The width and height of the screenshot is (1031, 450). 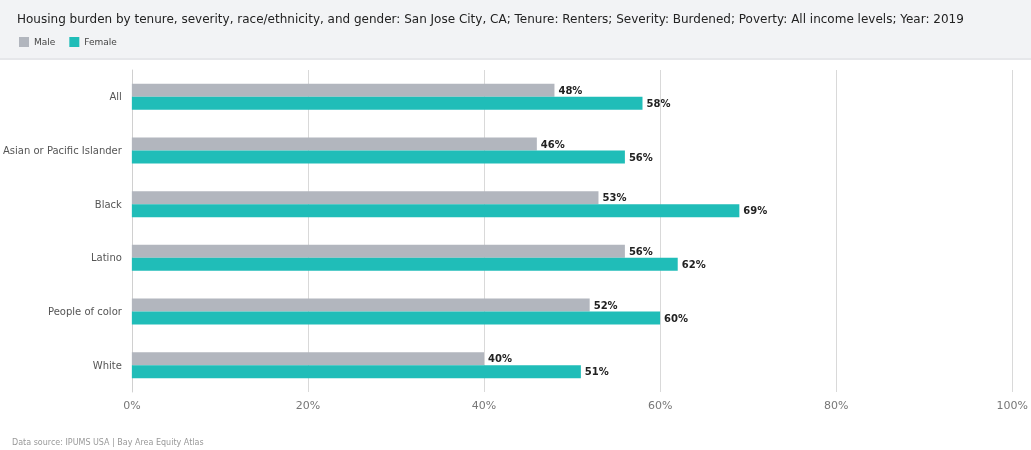 What do you see at coordinates (836, 405) in the screenshot?
I see `x-tick-label: 80%` at bounding box center [836, 405].